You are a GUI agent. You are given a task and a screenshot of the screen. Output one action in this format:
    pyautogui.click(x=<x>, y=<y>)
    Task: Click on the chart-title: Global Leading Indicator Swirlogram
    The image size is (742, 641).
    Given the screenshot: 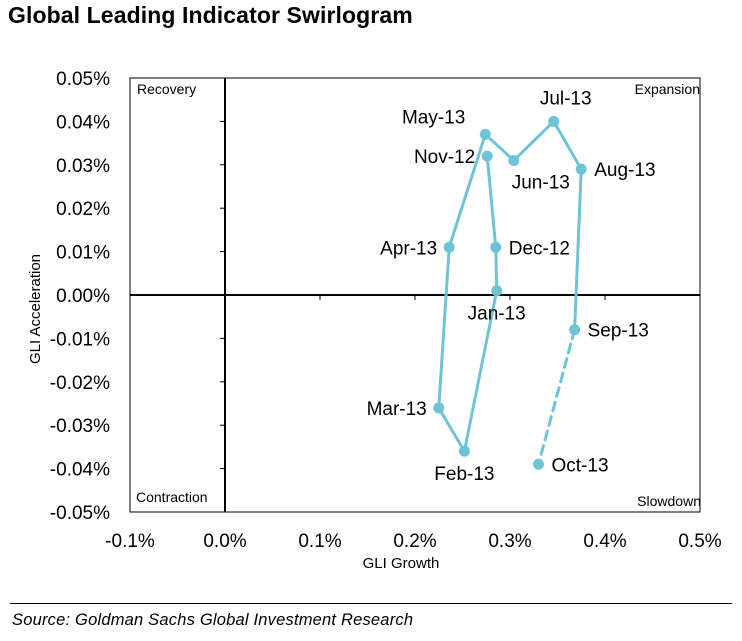 What is the action you would take?
    pyautogui.click(x=210, y=15)
    